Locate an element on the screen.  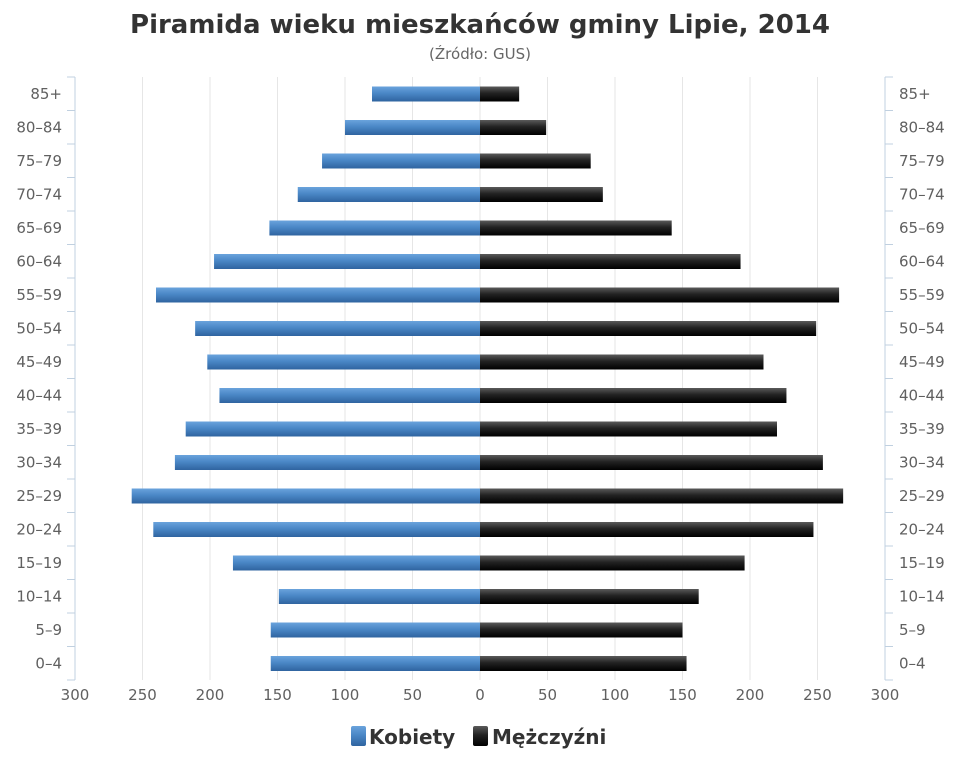
right-category-label: 50–54 is located at coordinates (922, 329).